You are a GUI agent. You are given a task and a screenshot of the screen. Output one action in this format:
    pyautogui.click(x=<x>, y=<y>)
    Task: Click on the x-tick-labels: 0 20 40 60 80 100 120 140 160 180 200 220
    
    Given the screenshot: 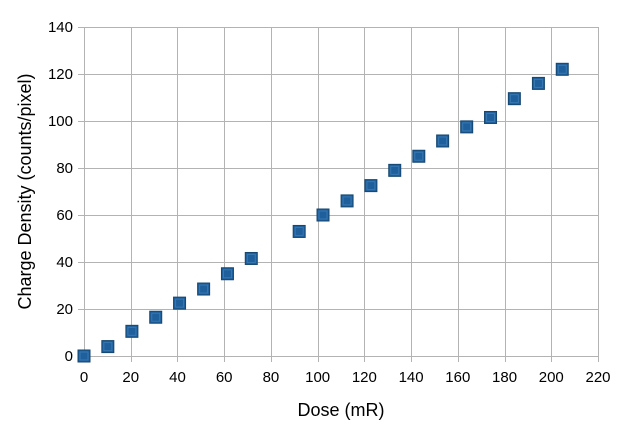 What is the action you would take?
    pyautogui.click(x=345, y=377)
    